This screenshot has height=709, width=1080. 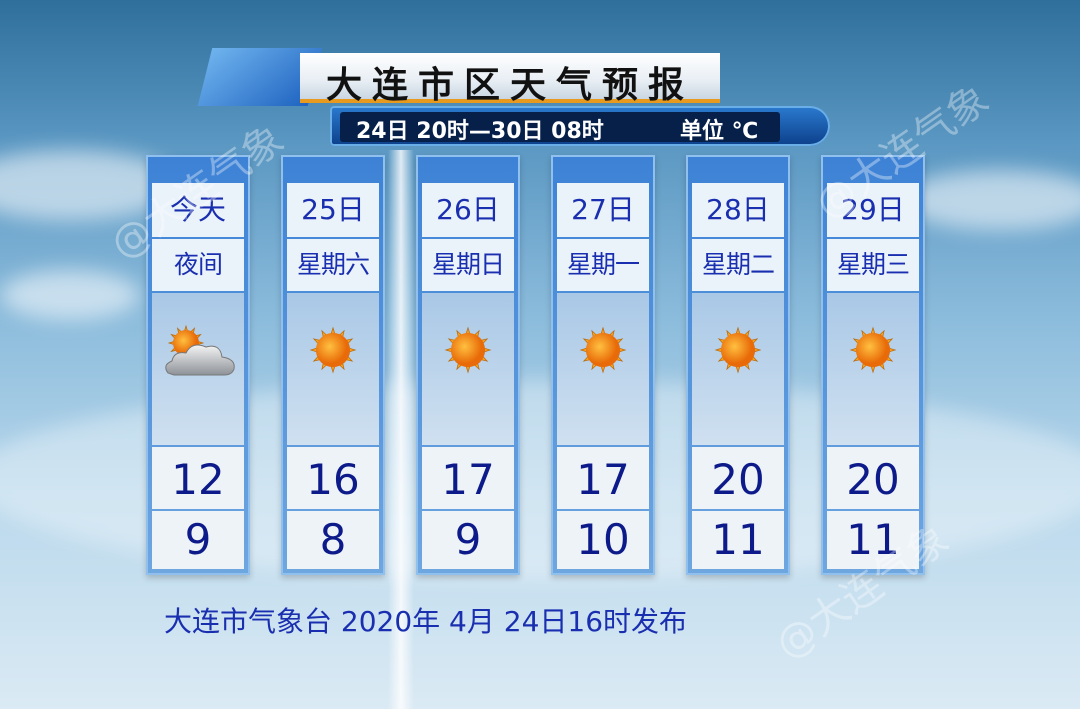 What do you see at coordinates (198, 265) in the screenshot?
I see `day-weekday: 夜间` at bounding box center [198, 265].